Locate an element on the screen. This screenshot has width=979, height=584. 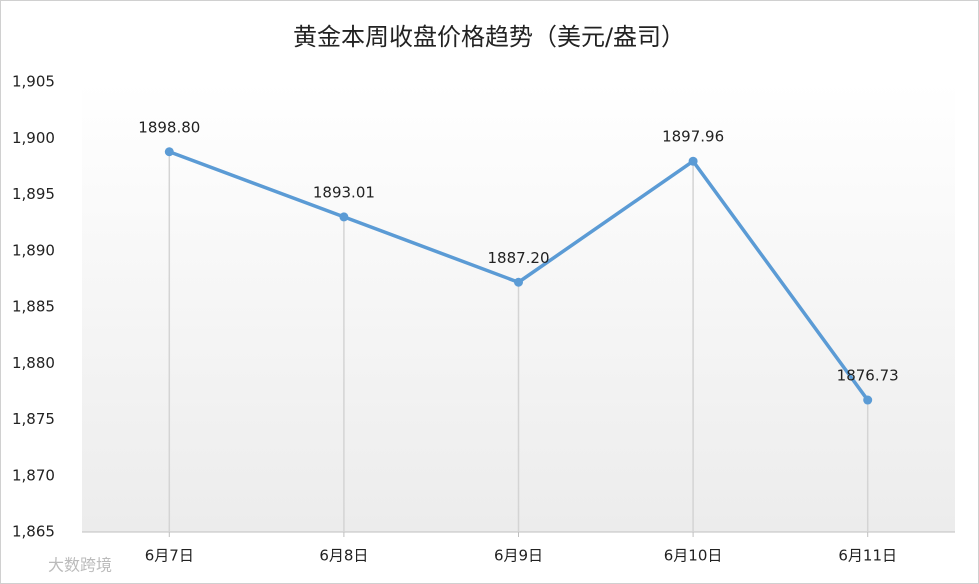
y-tick-label: 1,895 is located at coordinates (33, 194).